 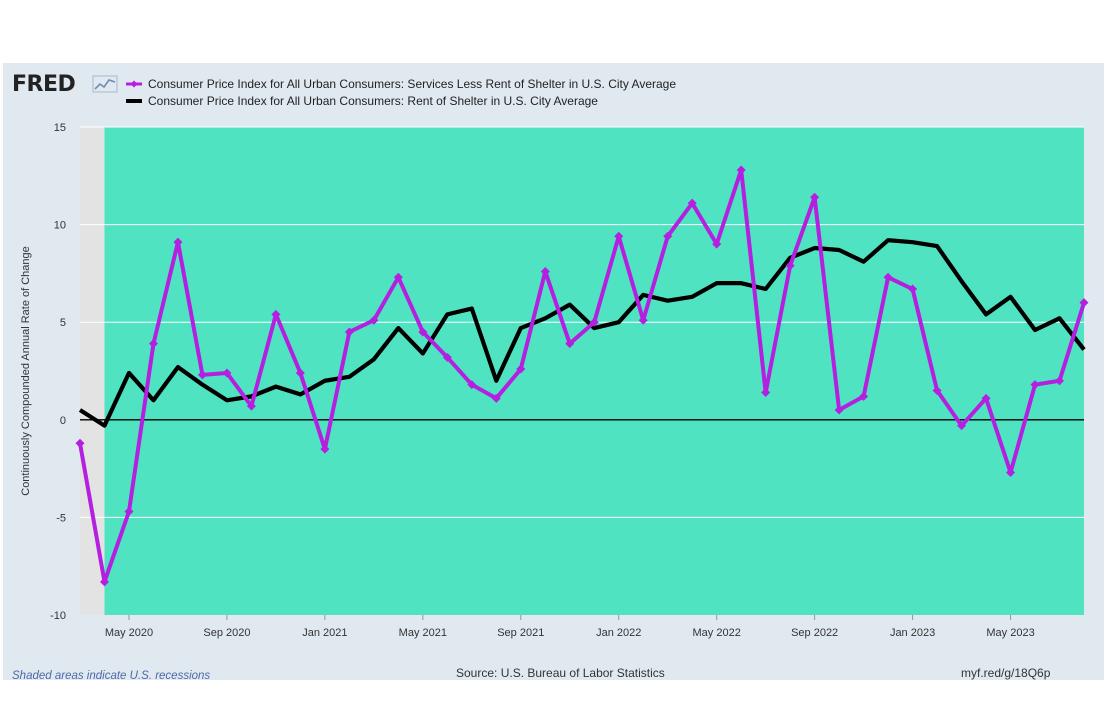 What do you see at coordinates (58, 616) in the screenshot?
I see `y-tick-label: -10` at bounding box center [58, 616].